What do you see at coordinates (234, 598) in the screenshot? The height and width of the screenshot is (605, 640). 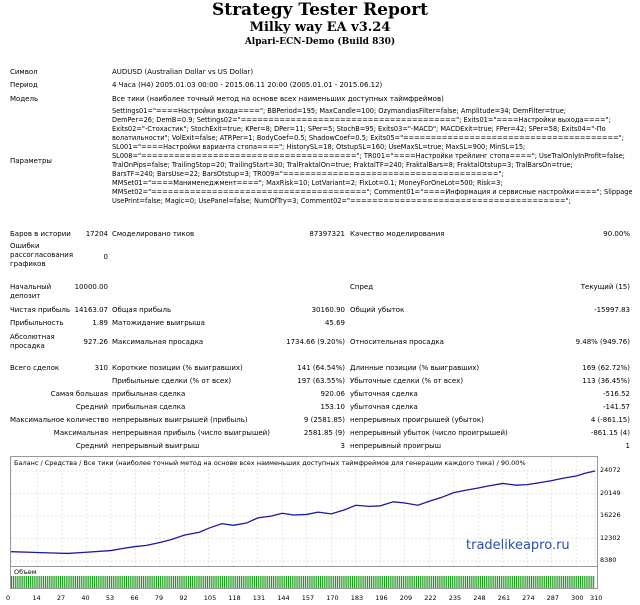 I see `x-tick-label: 118` at bounding box center [234, 598].